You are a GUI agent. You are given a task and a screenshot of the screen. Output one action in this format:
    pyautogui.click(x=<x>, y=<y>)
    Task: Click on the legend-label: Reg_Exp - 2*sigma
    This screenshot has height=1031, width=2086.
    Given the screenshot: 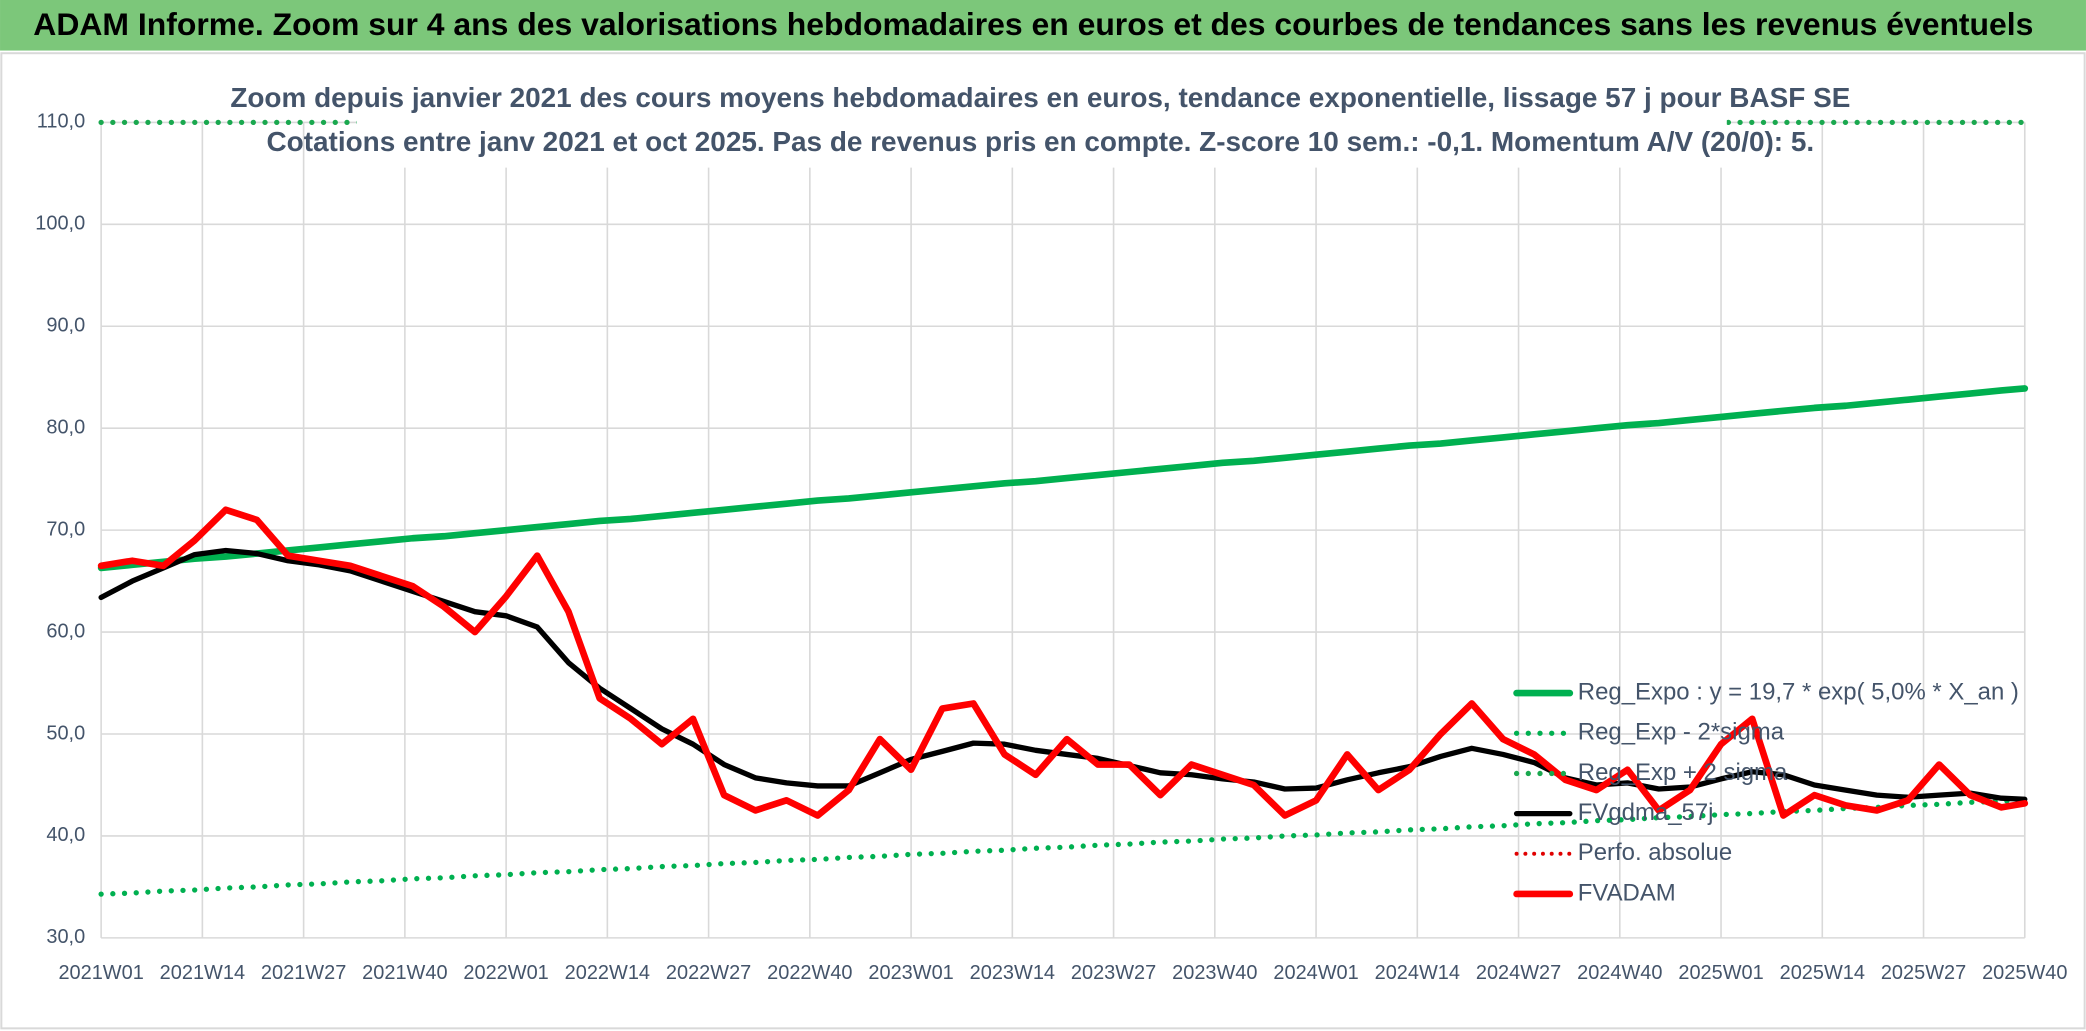 What is the action you would take?
    pyautogui.click(x=1681, y=732)
    